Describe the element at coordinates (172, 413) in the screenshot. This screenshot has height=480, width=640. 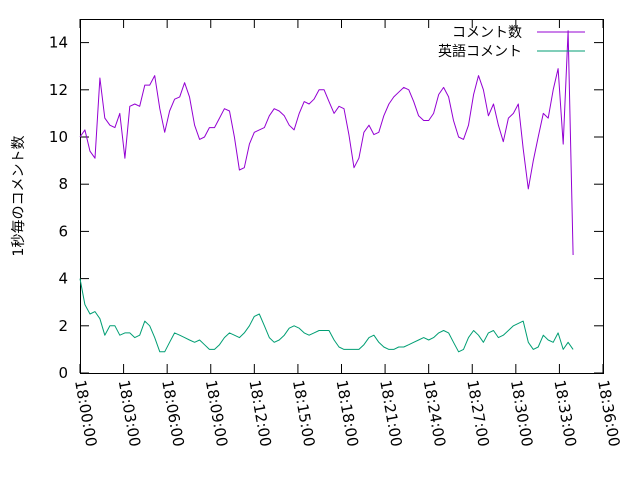
I see `x-tick-label: 18:06:00` at that location.